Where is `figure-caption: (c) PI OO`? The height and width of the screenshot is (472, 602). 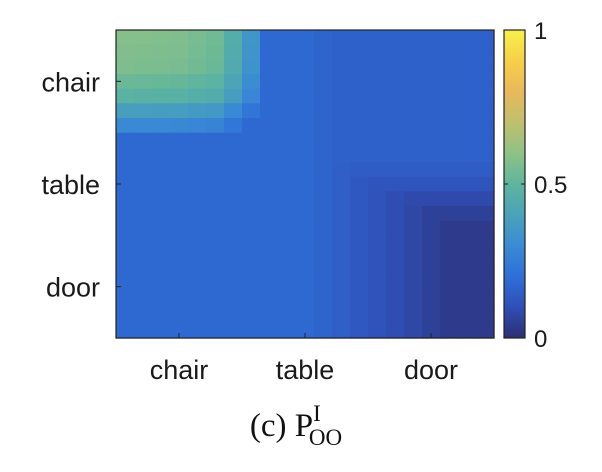 figure-caption: (c) PI OO is located at coordinates (296, 425).